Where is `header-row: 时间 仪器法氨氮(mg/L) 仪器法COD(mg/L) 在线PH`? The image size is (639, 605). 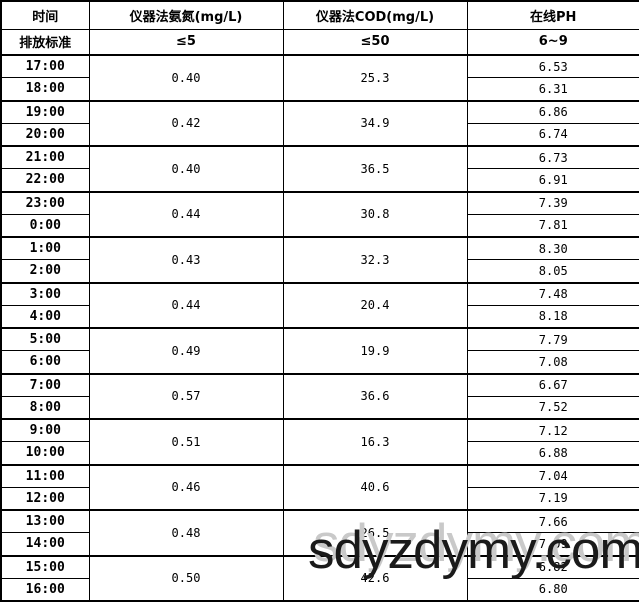 header-row: 时间 仪器法氨氮(mg/L) 仪器法COD(mg/L) 在线PH is located at coordinates (319, 15).